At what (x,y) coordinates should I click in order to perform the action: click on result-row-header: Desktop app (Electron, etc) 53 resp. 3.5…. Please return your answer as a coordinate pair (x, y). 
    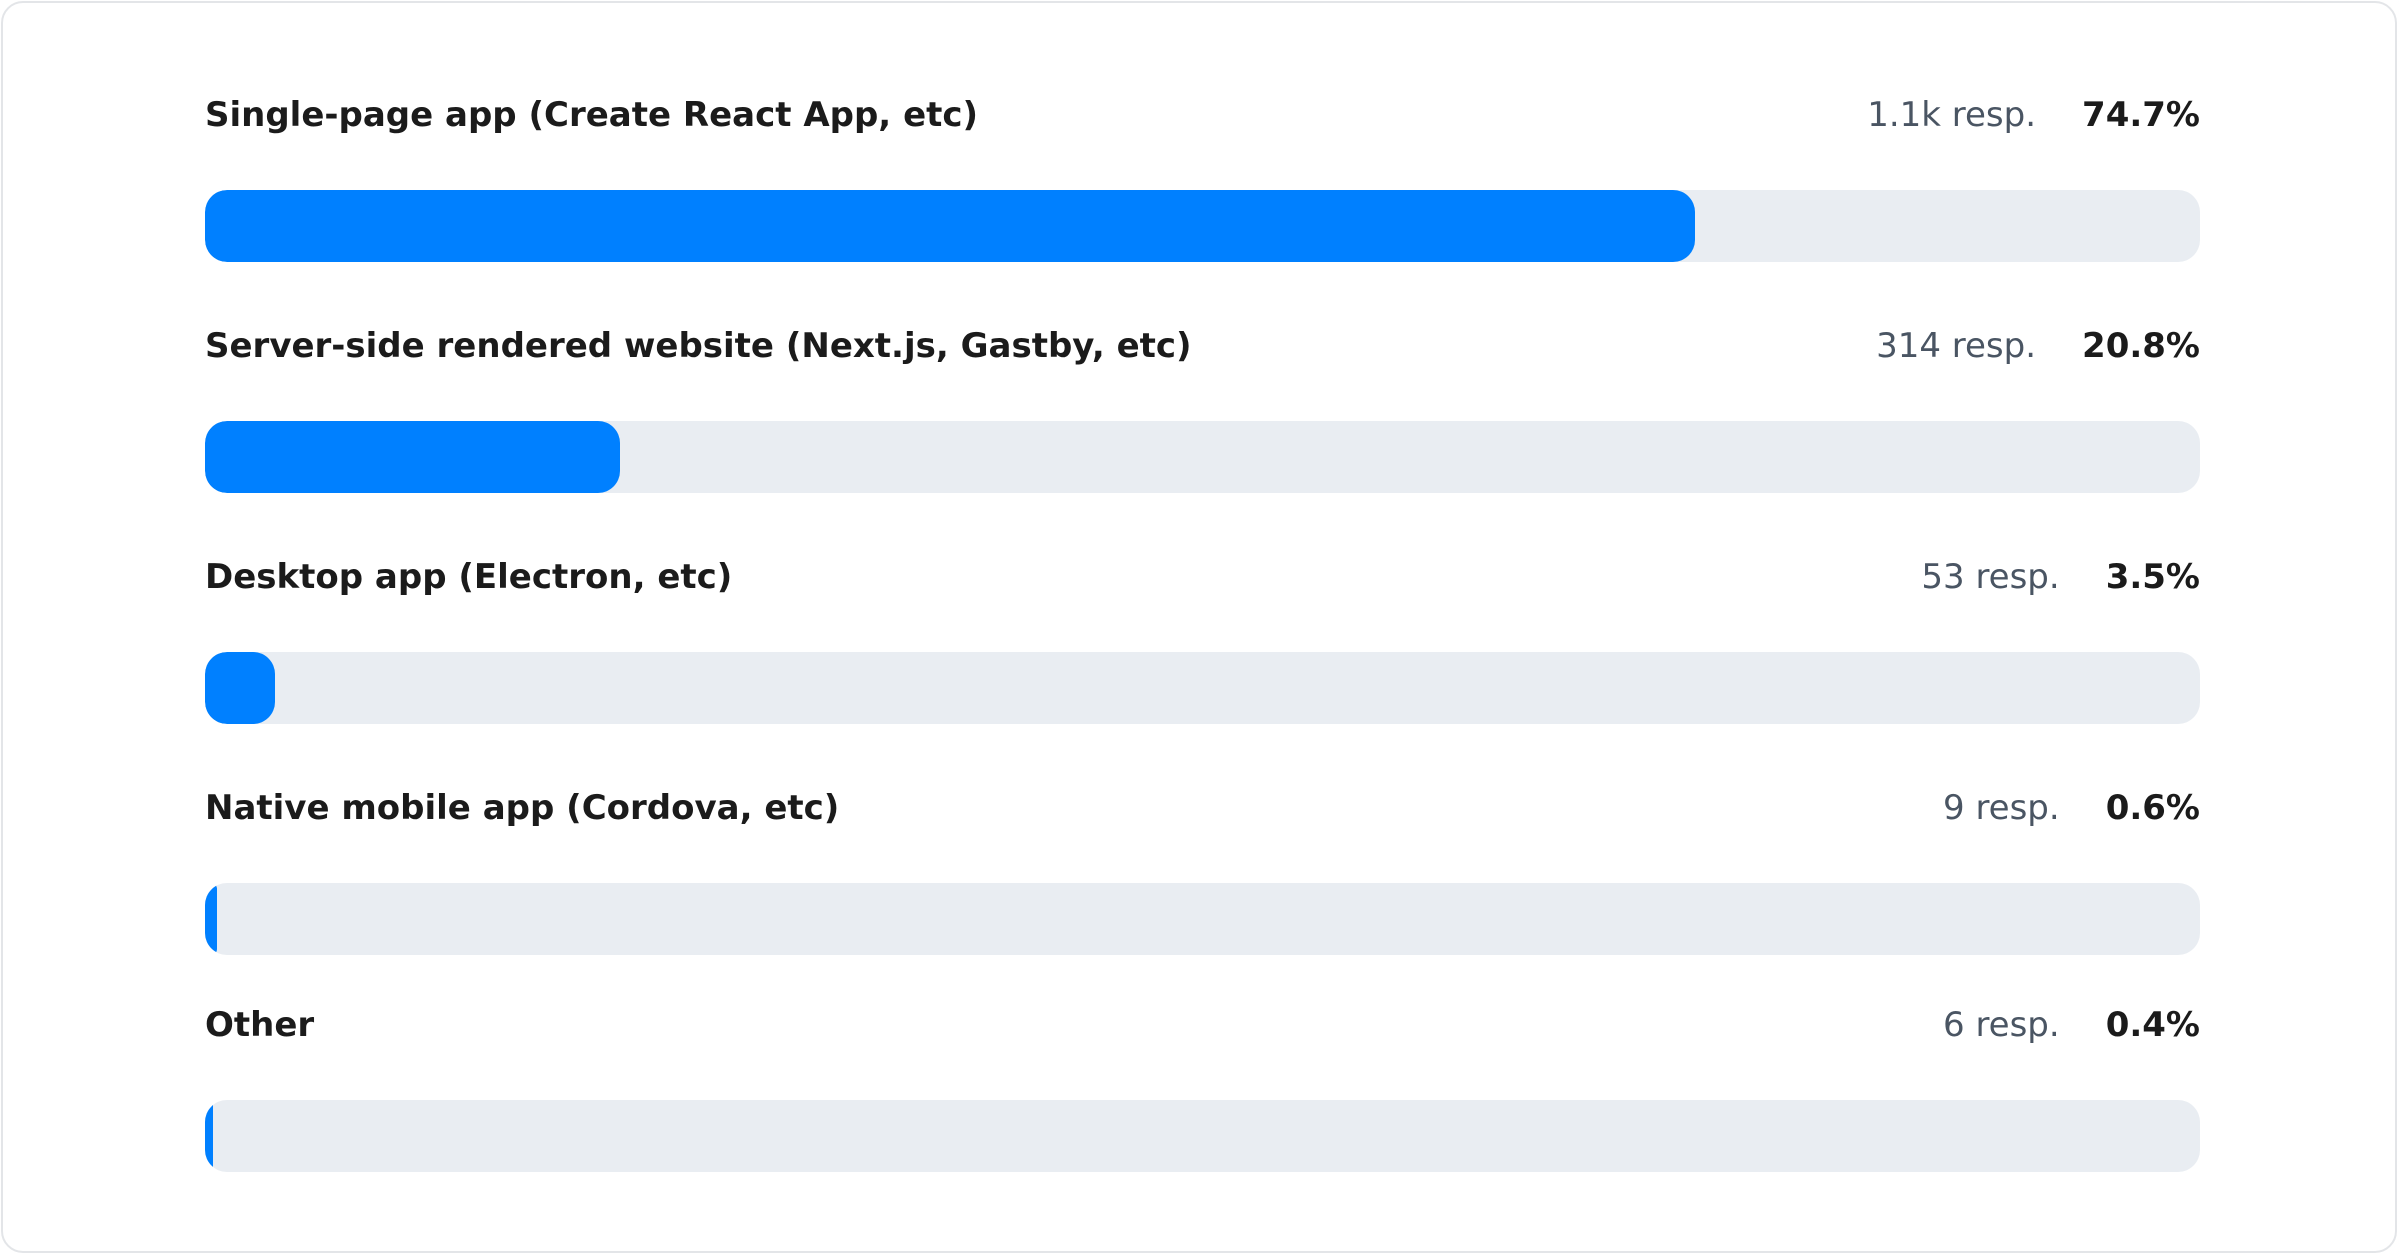
    Looking at the image, I should click on (1202, 585).